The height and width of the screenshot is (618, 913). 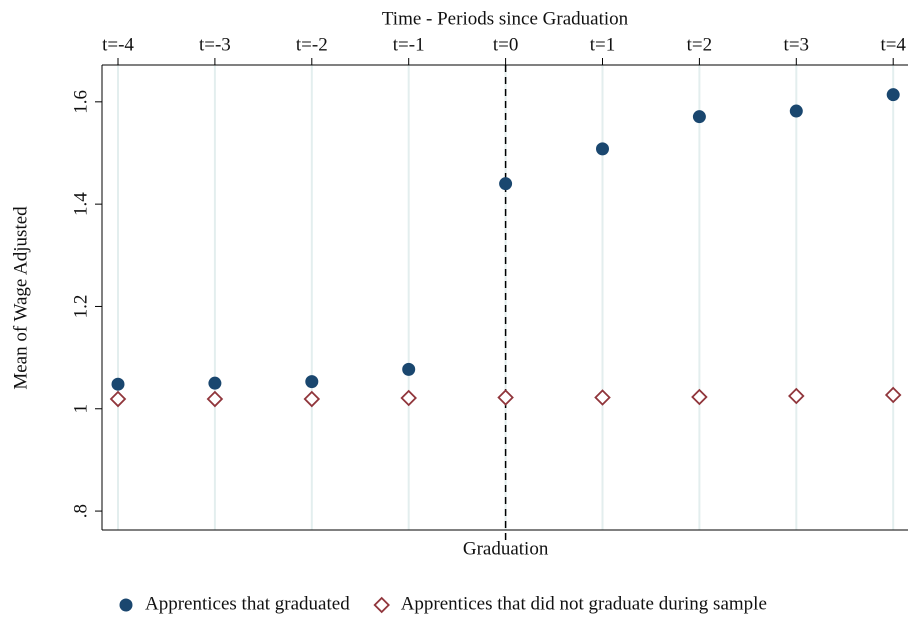 What do you see at coordinates (506, 44) in the screenshot?
I see `x-tick-label: t=0` at bounding box center [506, 44].